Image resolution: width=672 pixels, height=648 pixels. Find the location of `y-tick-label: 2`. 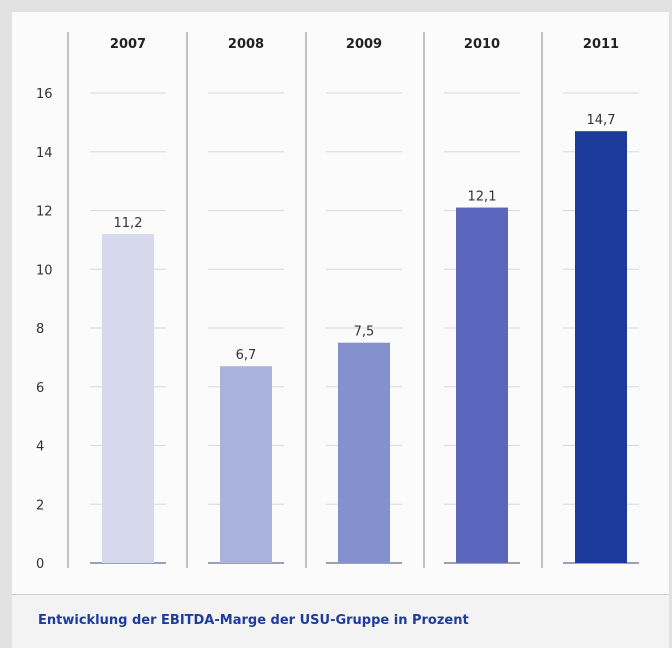

y-tick-label: 2 is located at coordinates (40, 505).